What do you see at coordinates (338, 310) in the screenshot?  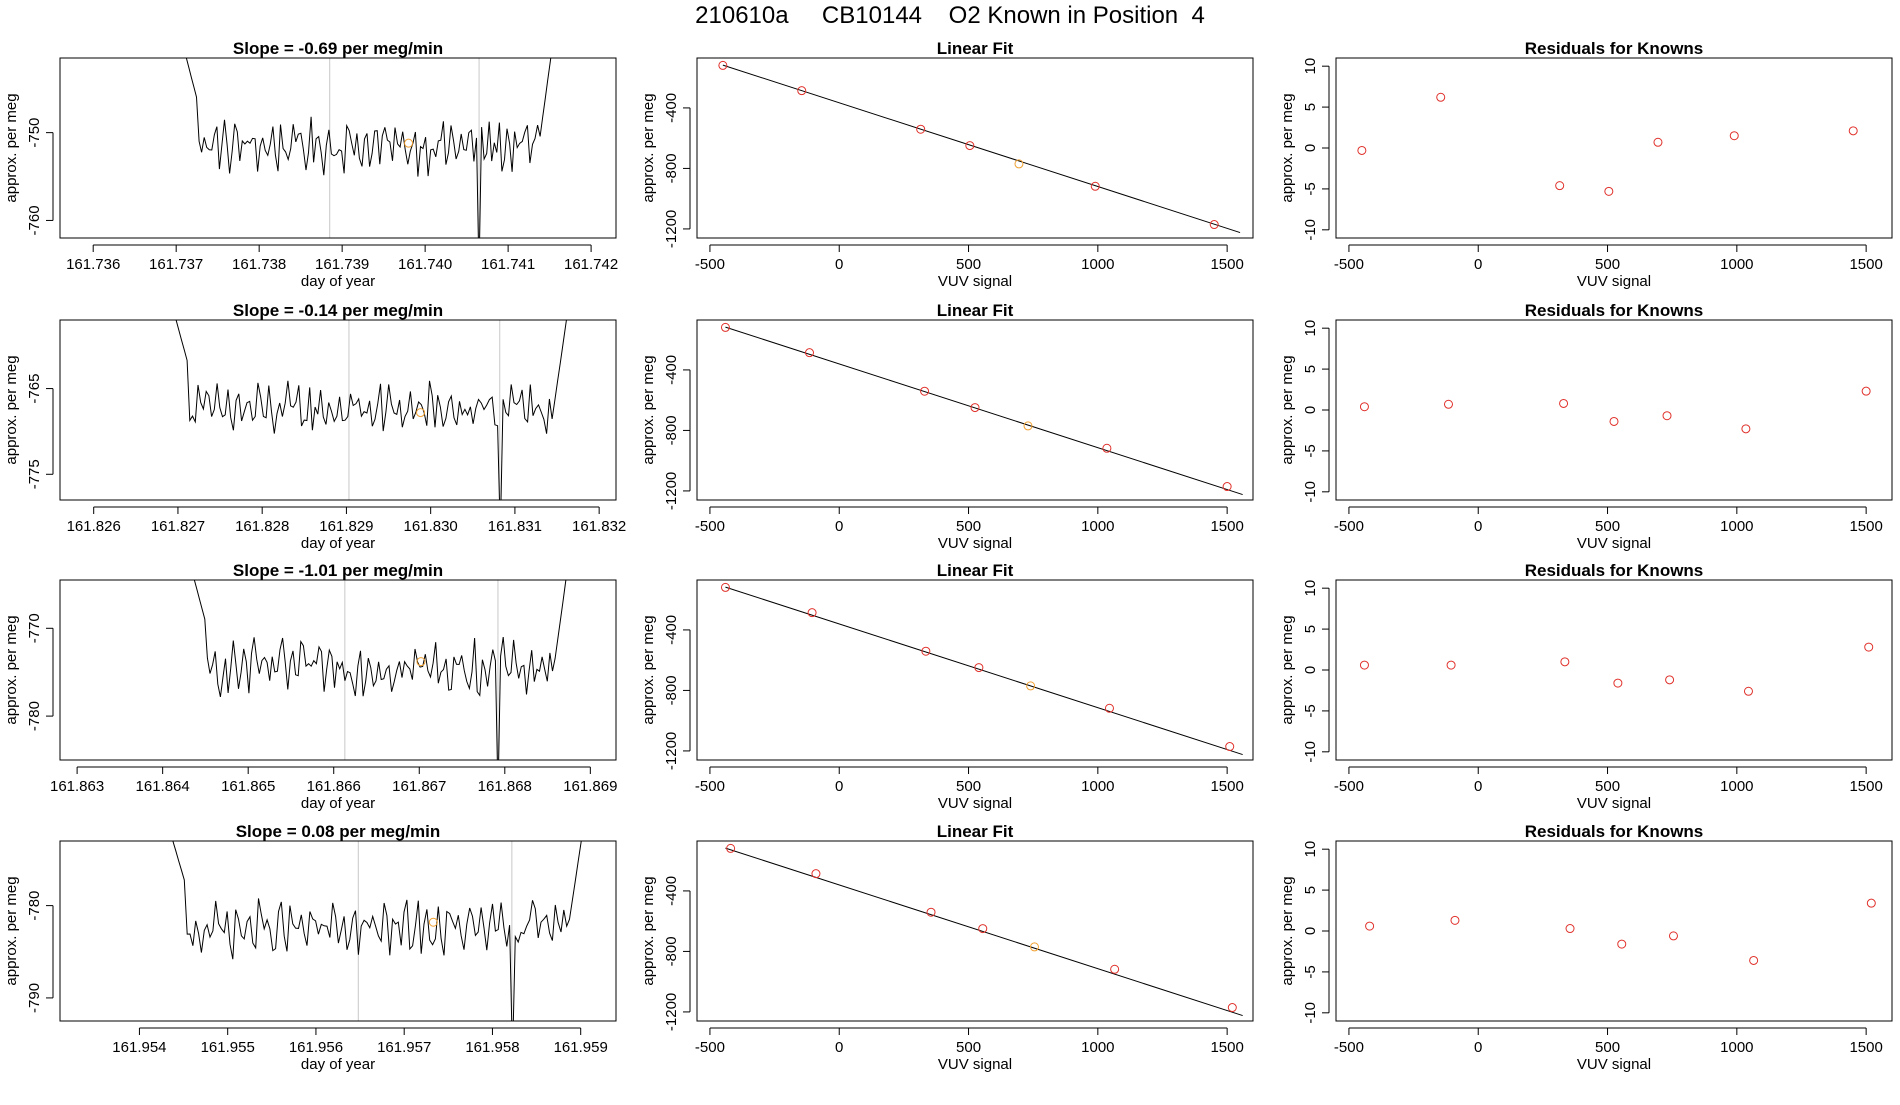 I see `timeseries-title: Slope = -0.14 per meg/min` at bounding box center [338, 310].